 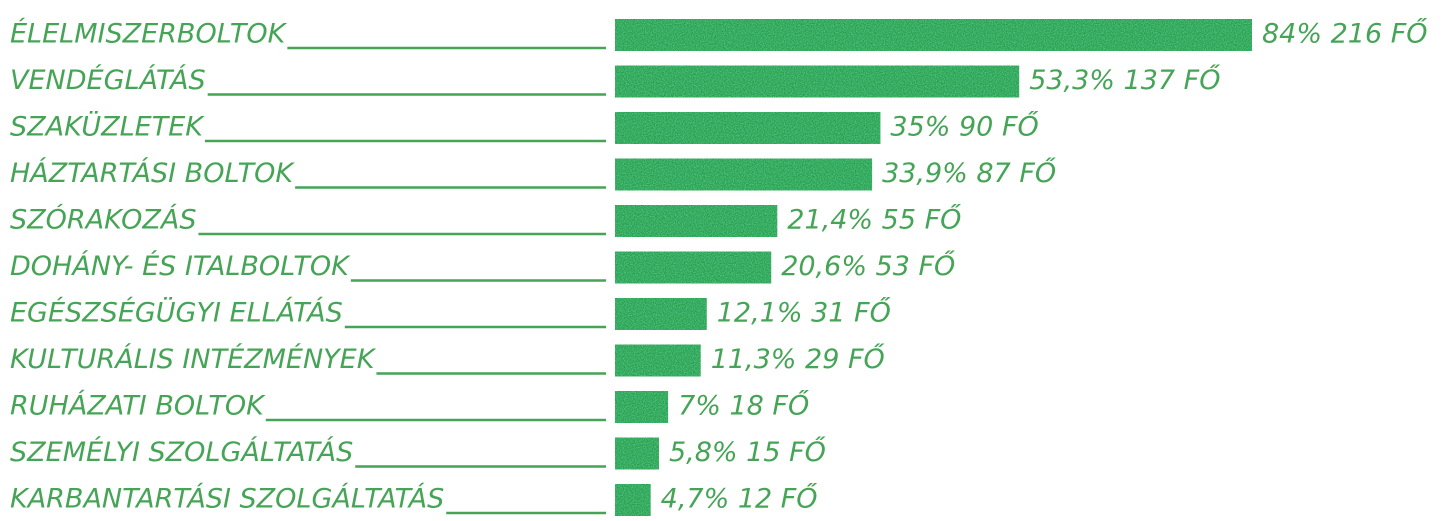 What do you see at coordinates (804, 313) in the screenshot?
I see `value-label: 12,1% 31 FŐ` at bounding box center [804, 313].